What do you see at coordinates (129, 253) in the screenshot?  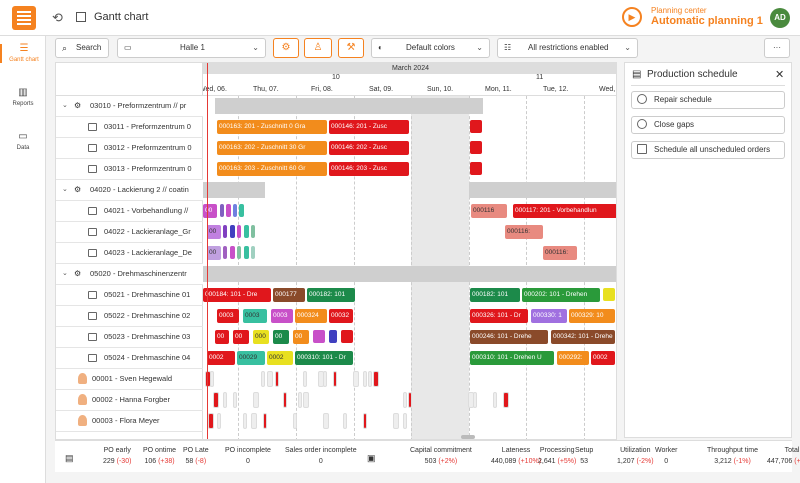 I see `resource-row: 04023 - Lackieranlage_De` at bounding box center [129, 253].